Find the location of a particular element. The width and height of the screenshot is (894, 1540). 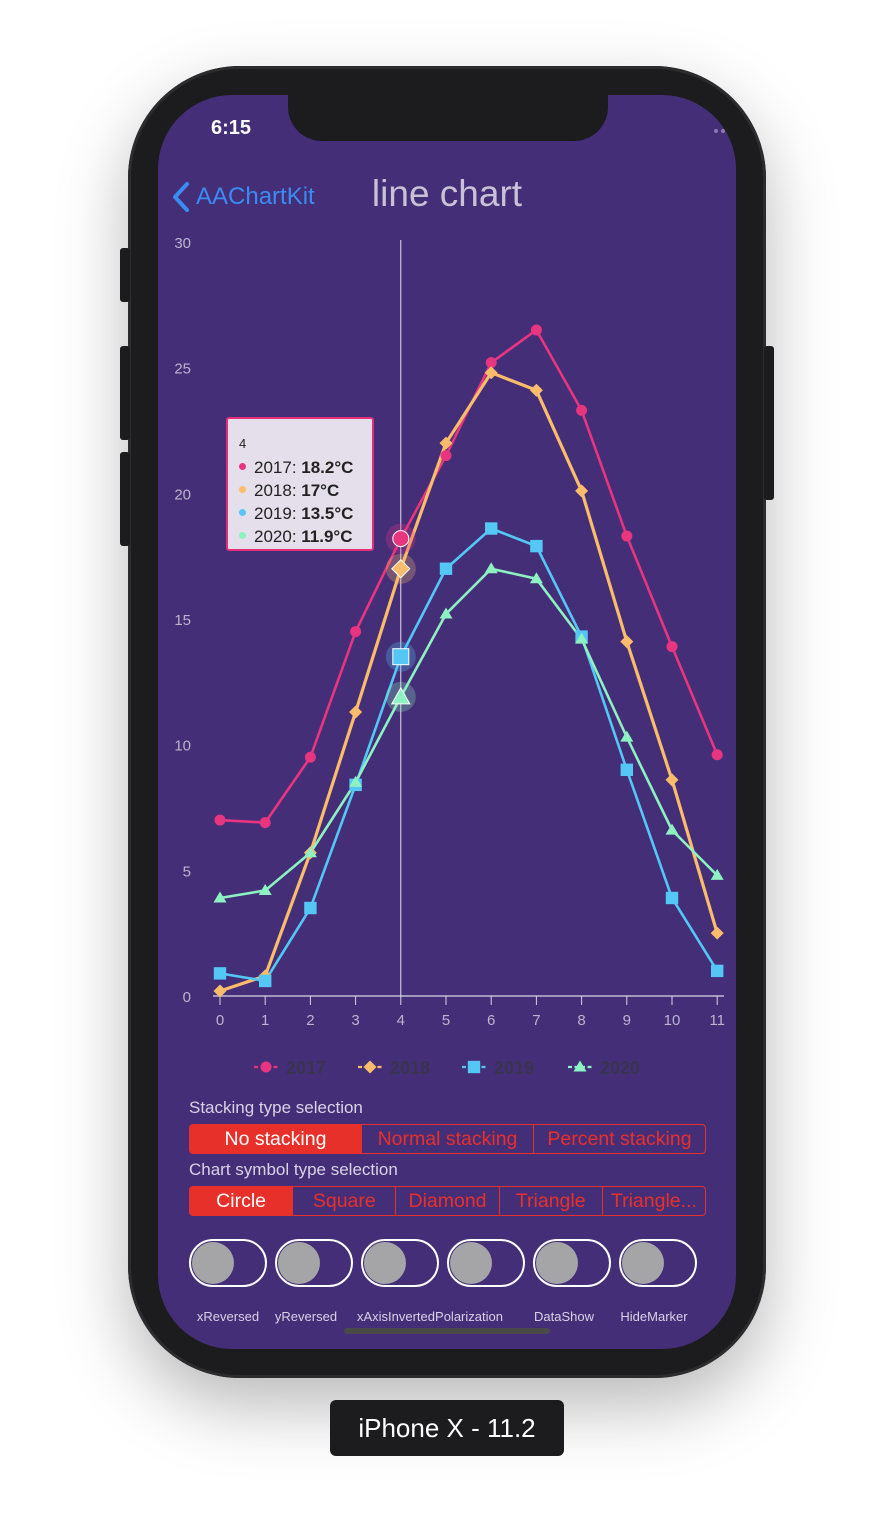

polarization-switch is located at coordinates (486, 1263).